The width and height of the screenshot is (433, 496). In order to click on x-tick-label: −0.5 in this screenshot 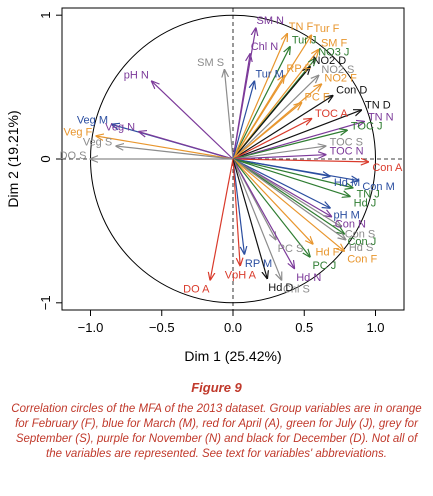, I will do `click(162, 327)`.